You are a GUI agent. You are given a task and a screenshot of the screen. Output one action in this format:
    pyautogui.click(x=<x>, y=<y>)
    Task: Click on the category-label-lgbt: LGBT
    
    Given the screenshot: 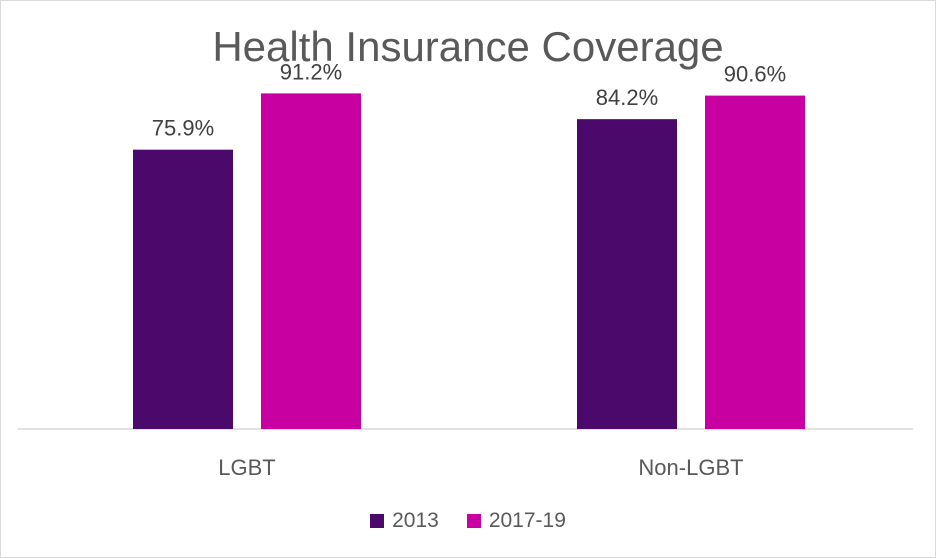 What is the action you would take?
    pyautogui.click(x=246, y=467)
    